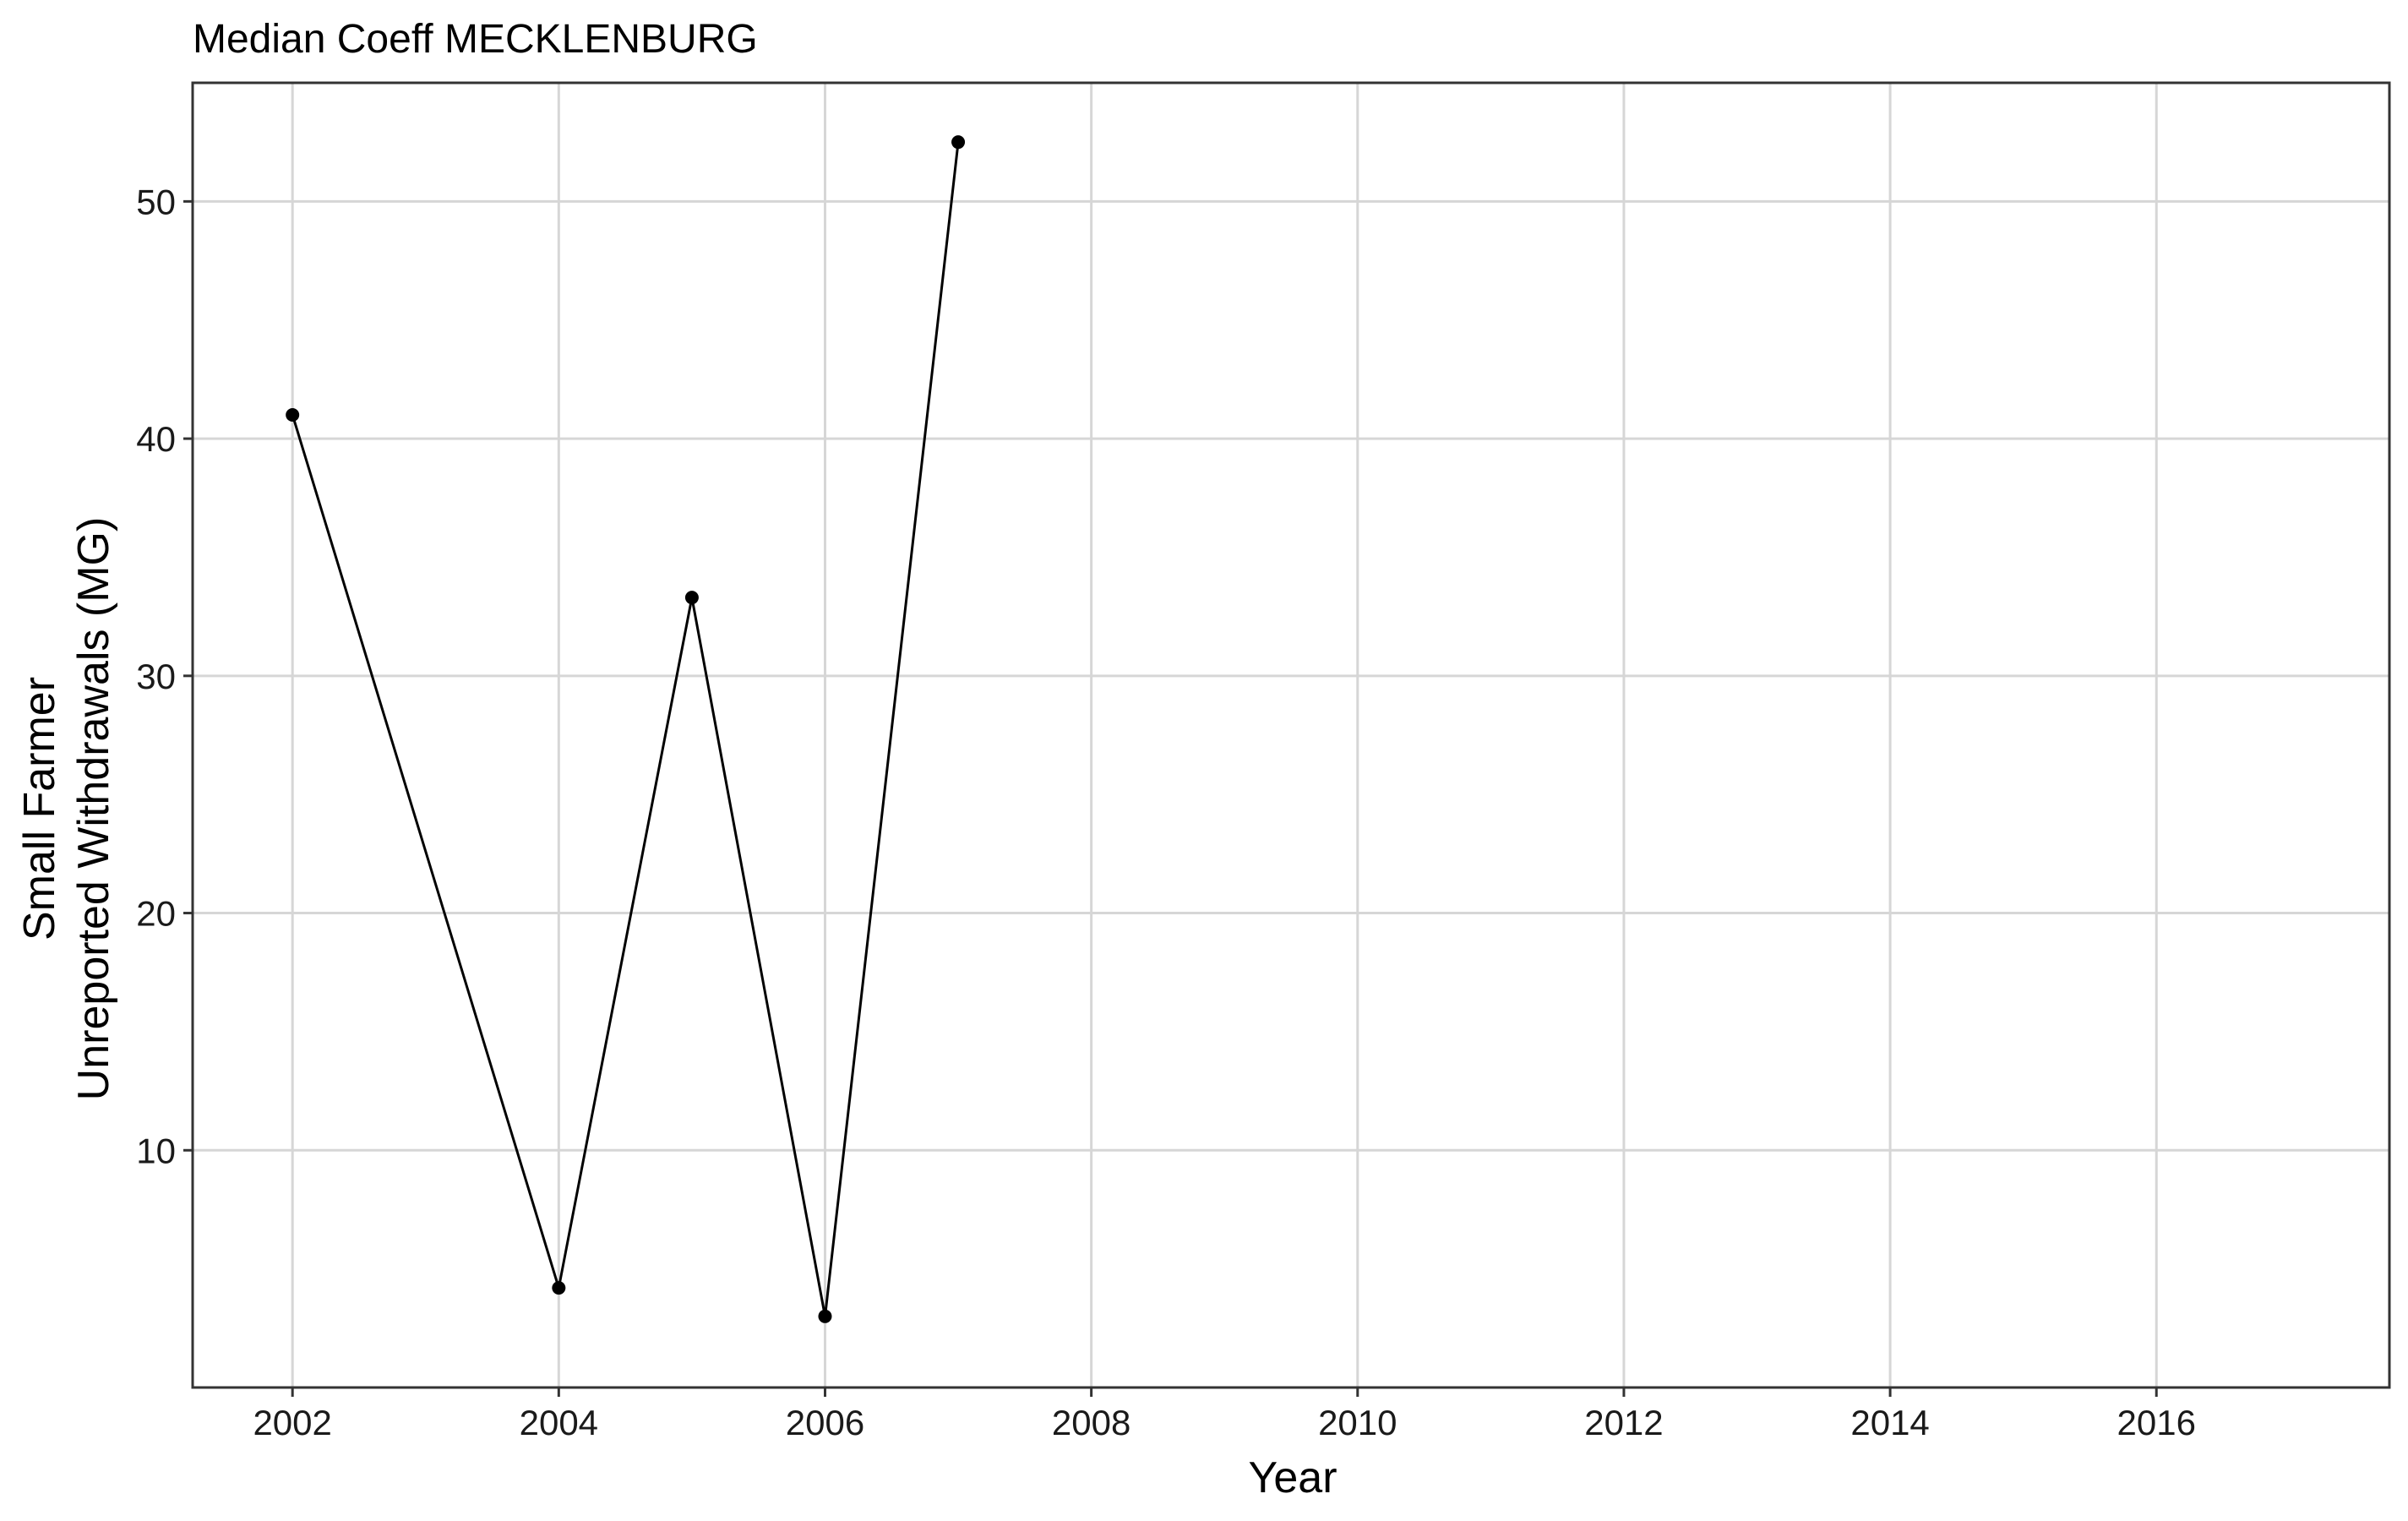 The image size is (2408, 1521). What do you see at coordinates (93, 809) in the screenshot?
I see `y-axis-title-line-2: Unreported Withdrawals (MG)` at bounding box center [93, 809].